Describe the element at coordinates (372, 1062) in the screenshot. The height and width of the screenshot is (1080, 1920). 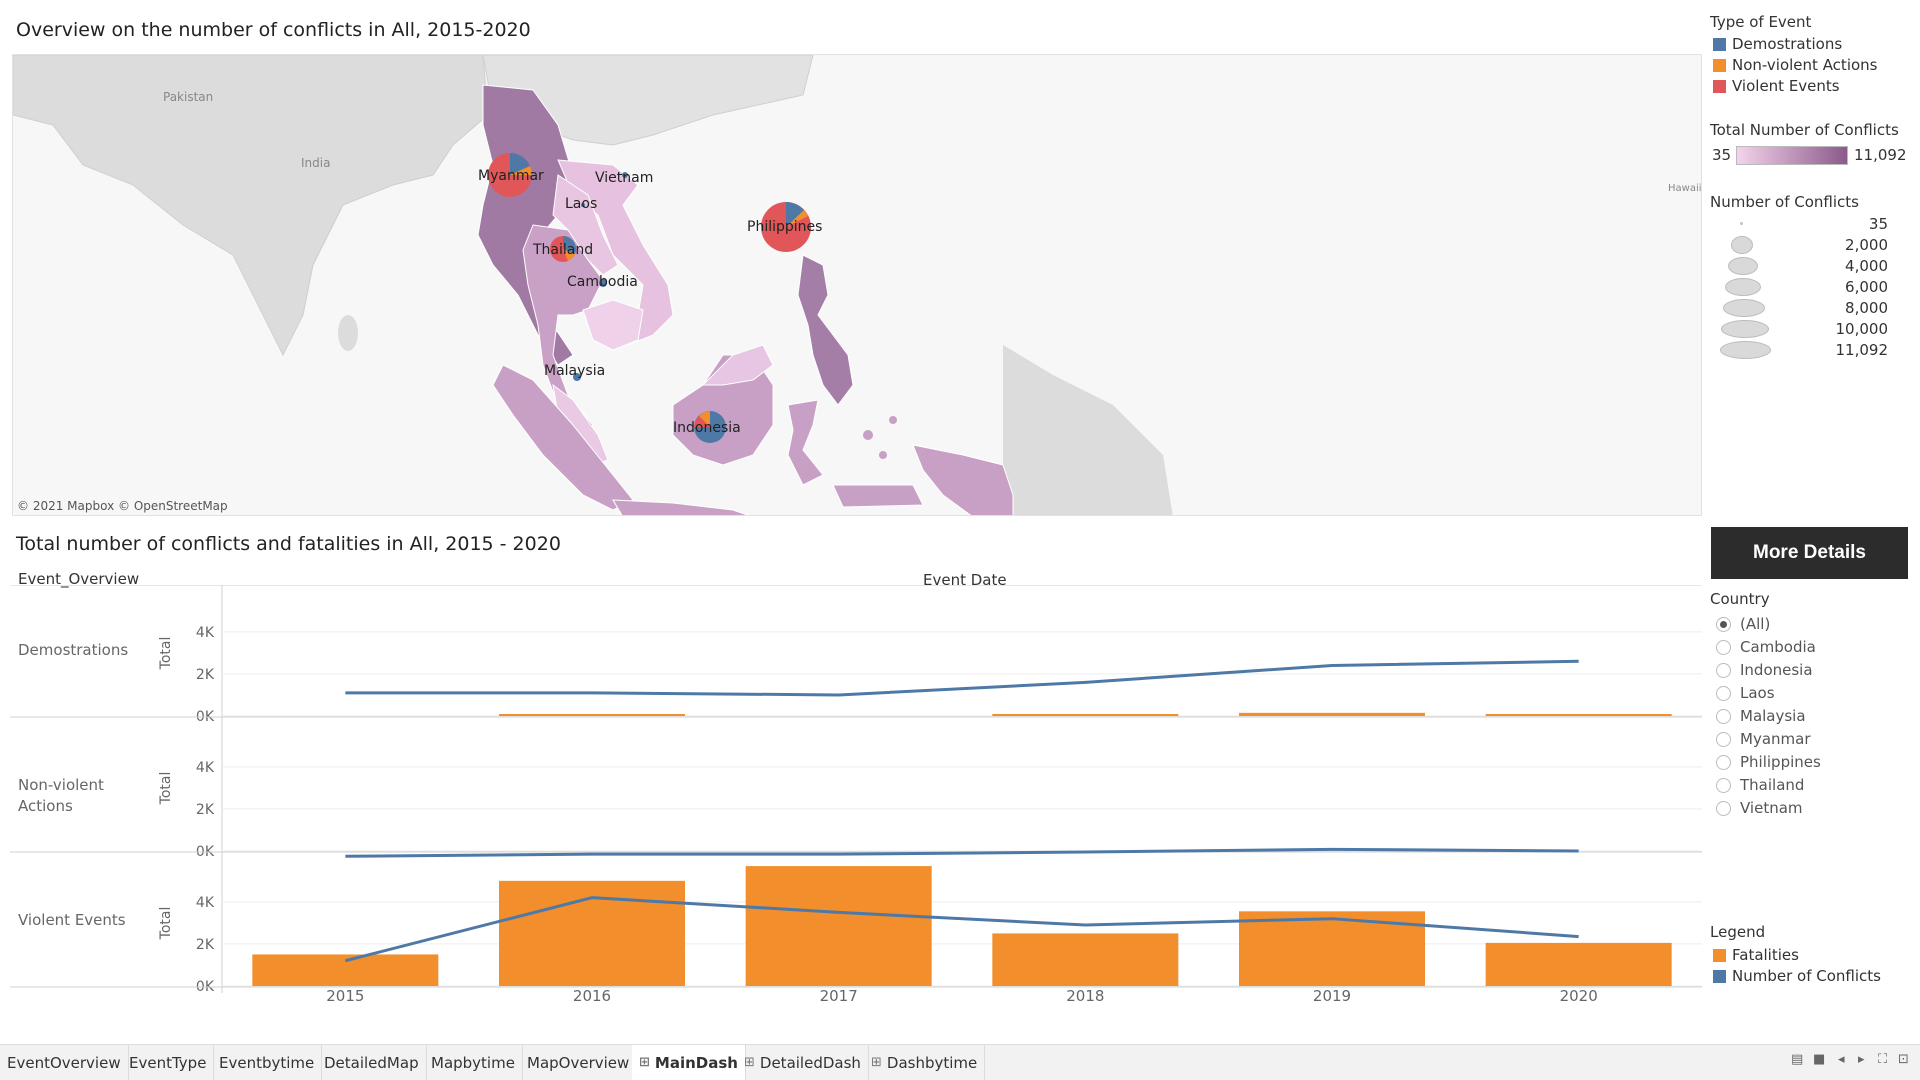
I see `tab-detailedmap: DetailedMap` at that location.